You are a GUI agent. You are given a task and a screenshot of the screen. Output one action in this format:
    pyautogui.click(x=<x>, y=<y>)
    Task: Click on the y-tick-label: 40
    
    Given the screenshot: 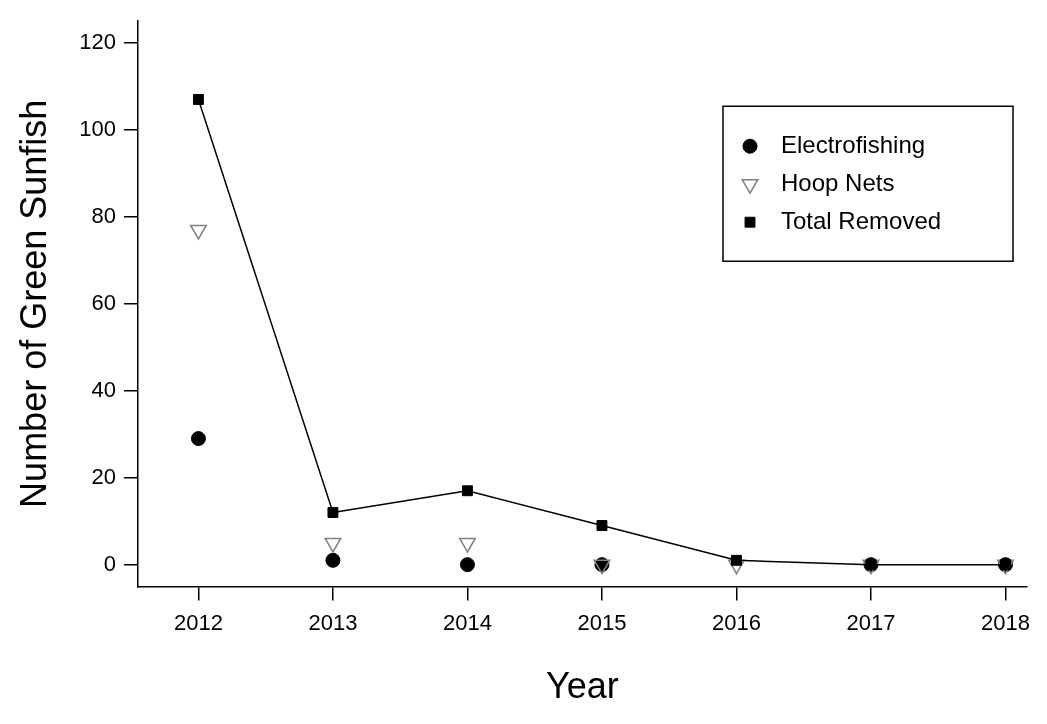 What is the action you would take?
    pyautogui.click(x=103, y=389)
    